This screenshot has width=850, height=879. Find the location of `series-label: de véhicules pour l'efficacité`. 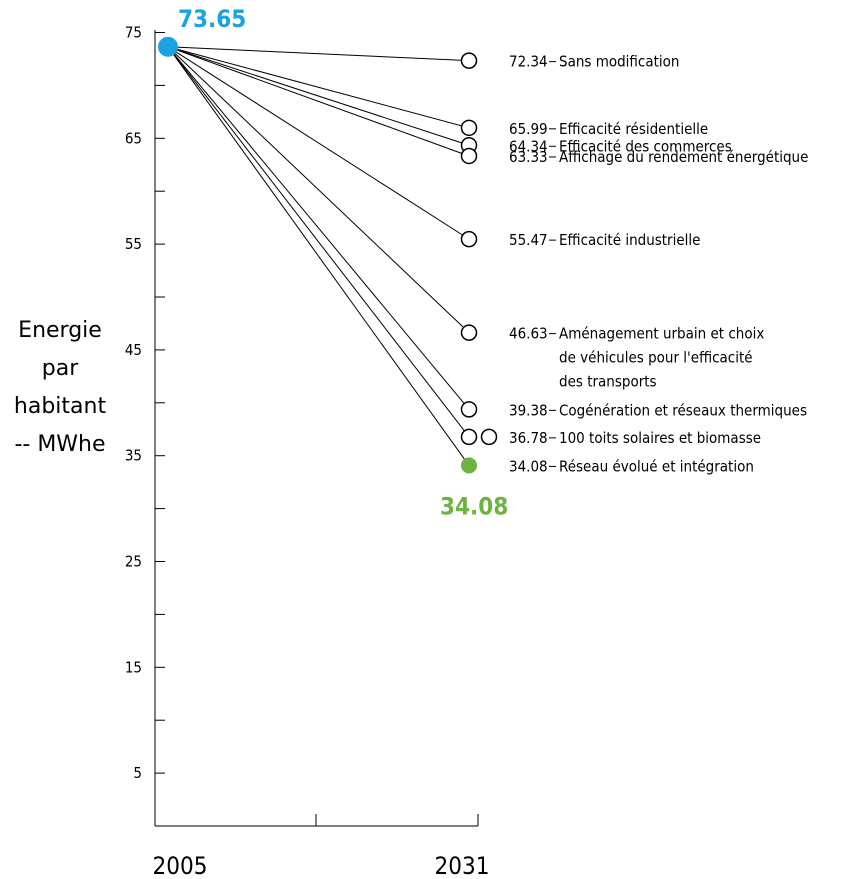

series-label: de véhicules pour l'efficacité is located at coordinates (656, 358).